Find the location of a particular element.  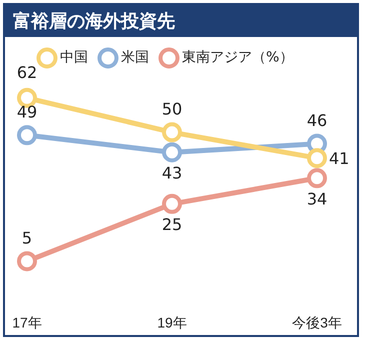

data-label: 25 is located at coordinates (172, 224).